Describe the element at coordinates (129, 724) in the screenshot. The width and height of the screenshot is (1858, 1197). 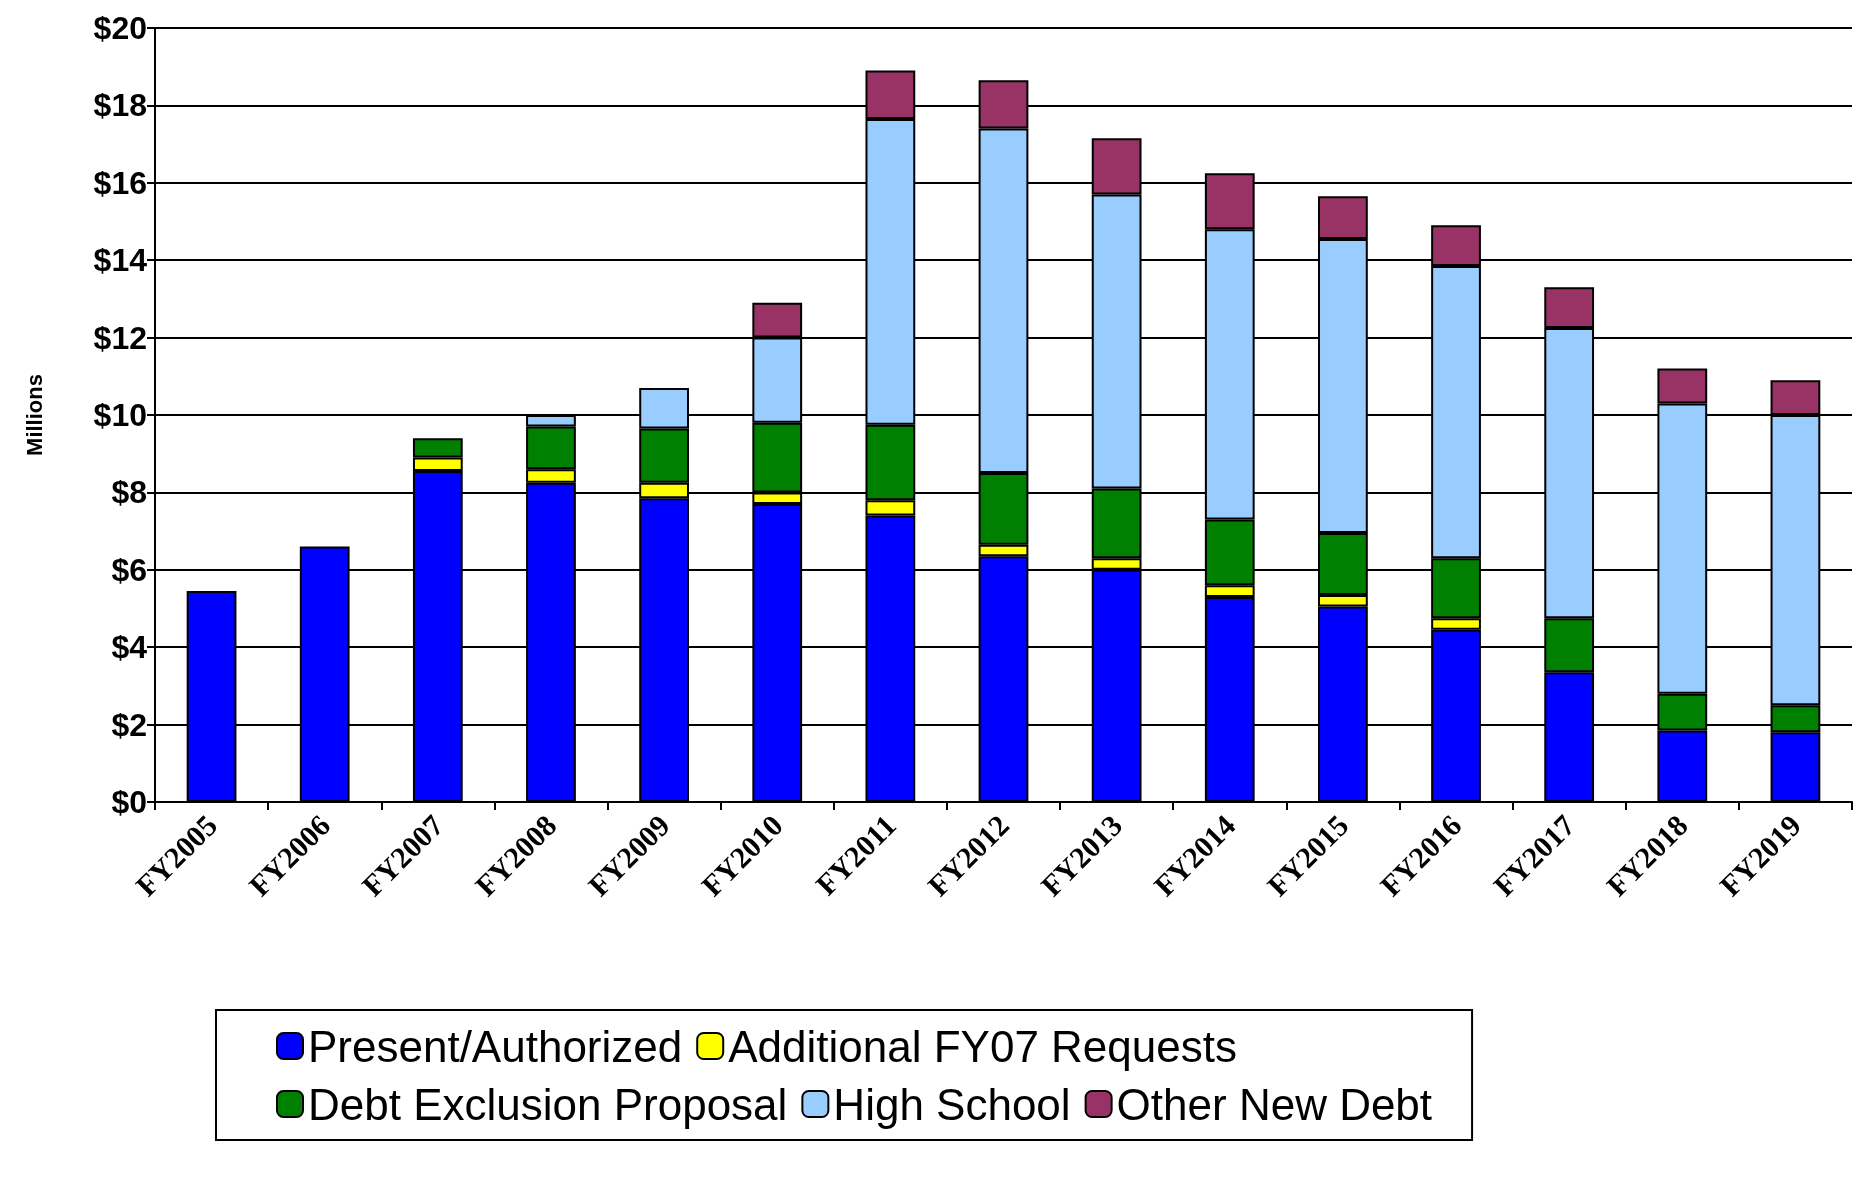
I see `y-tick-label: $2` at that location.